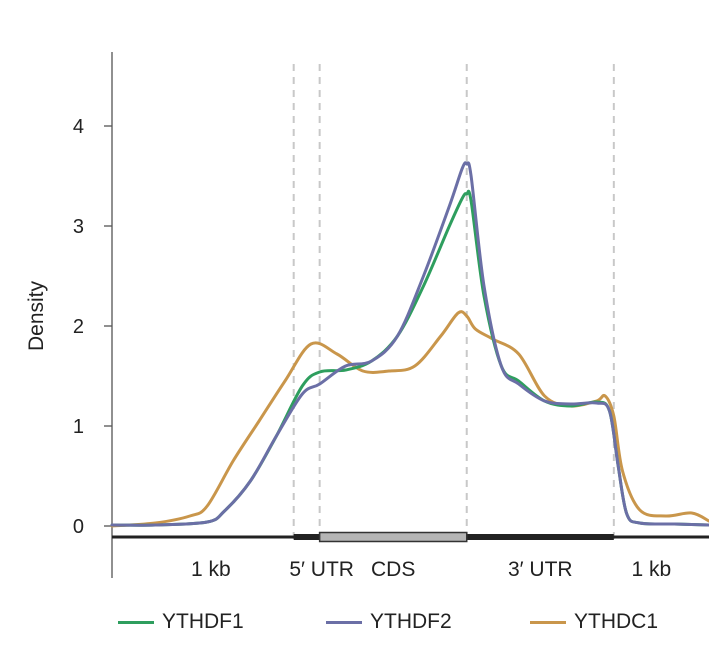 Image resolution: width=709 pixels, height=661 pixels. Describe the element at coordinates (78, 327) in the screenshot. I see `y-tick-label: 2` at that location.